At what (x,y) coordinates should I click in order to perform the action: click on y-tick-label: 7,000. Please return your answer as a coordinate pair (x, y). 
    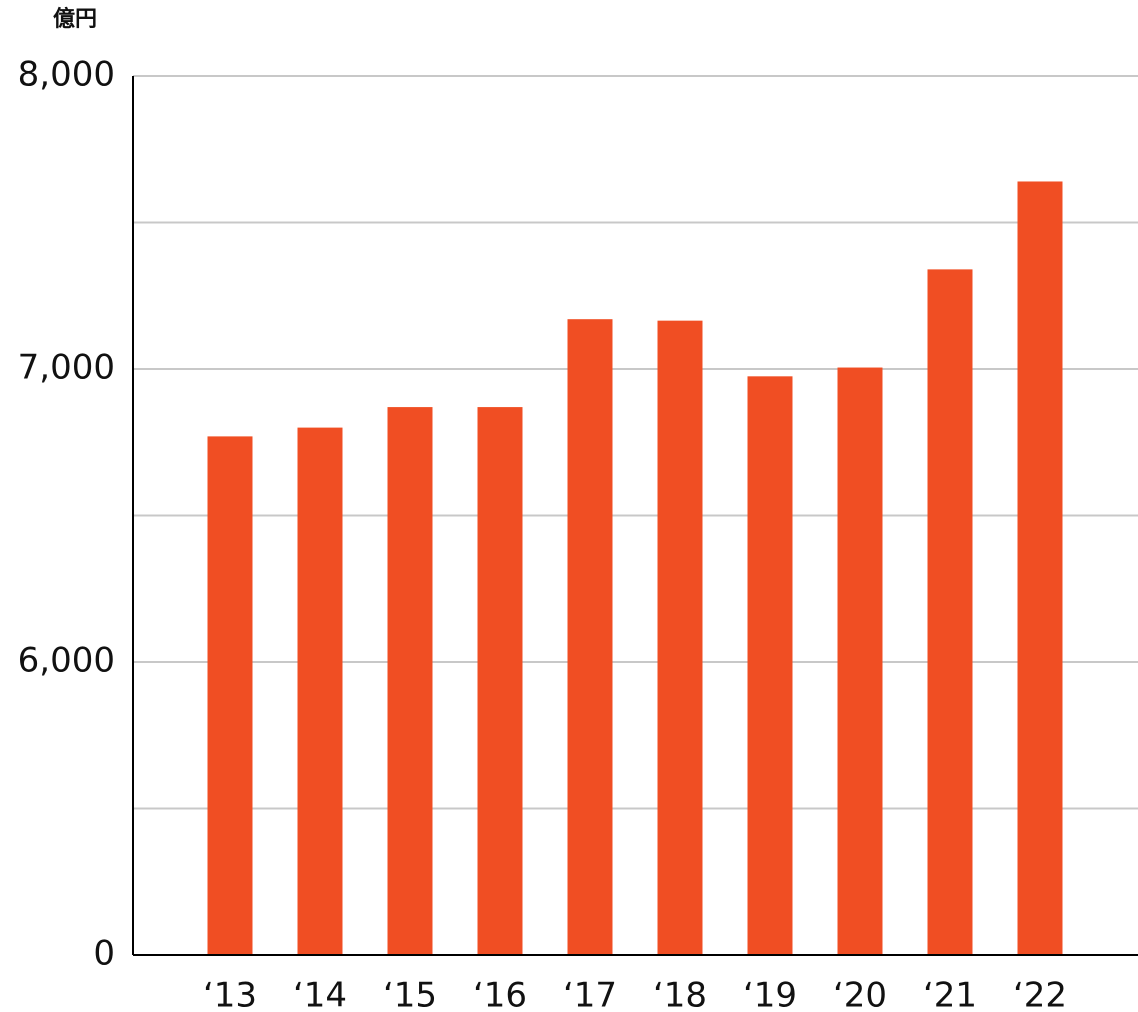
    Looking at the image, I should click on (66, 368).